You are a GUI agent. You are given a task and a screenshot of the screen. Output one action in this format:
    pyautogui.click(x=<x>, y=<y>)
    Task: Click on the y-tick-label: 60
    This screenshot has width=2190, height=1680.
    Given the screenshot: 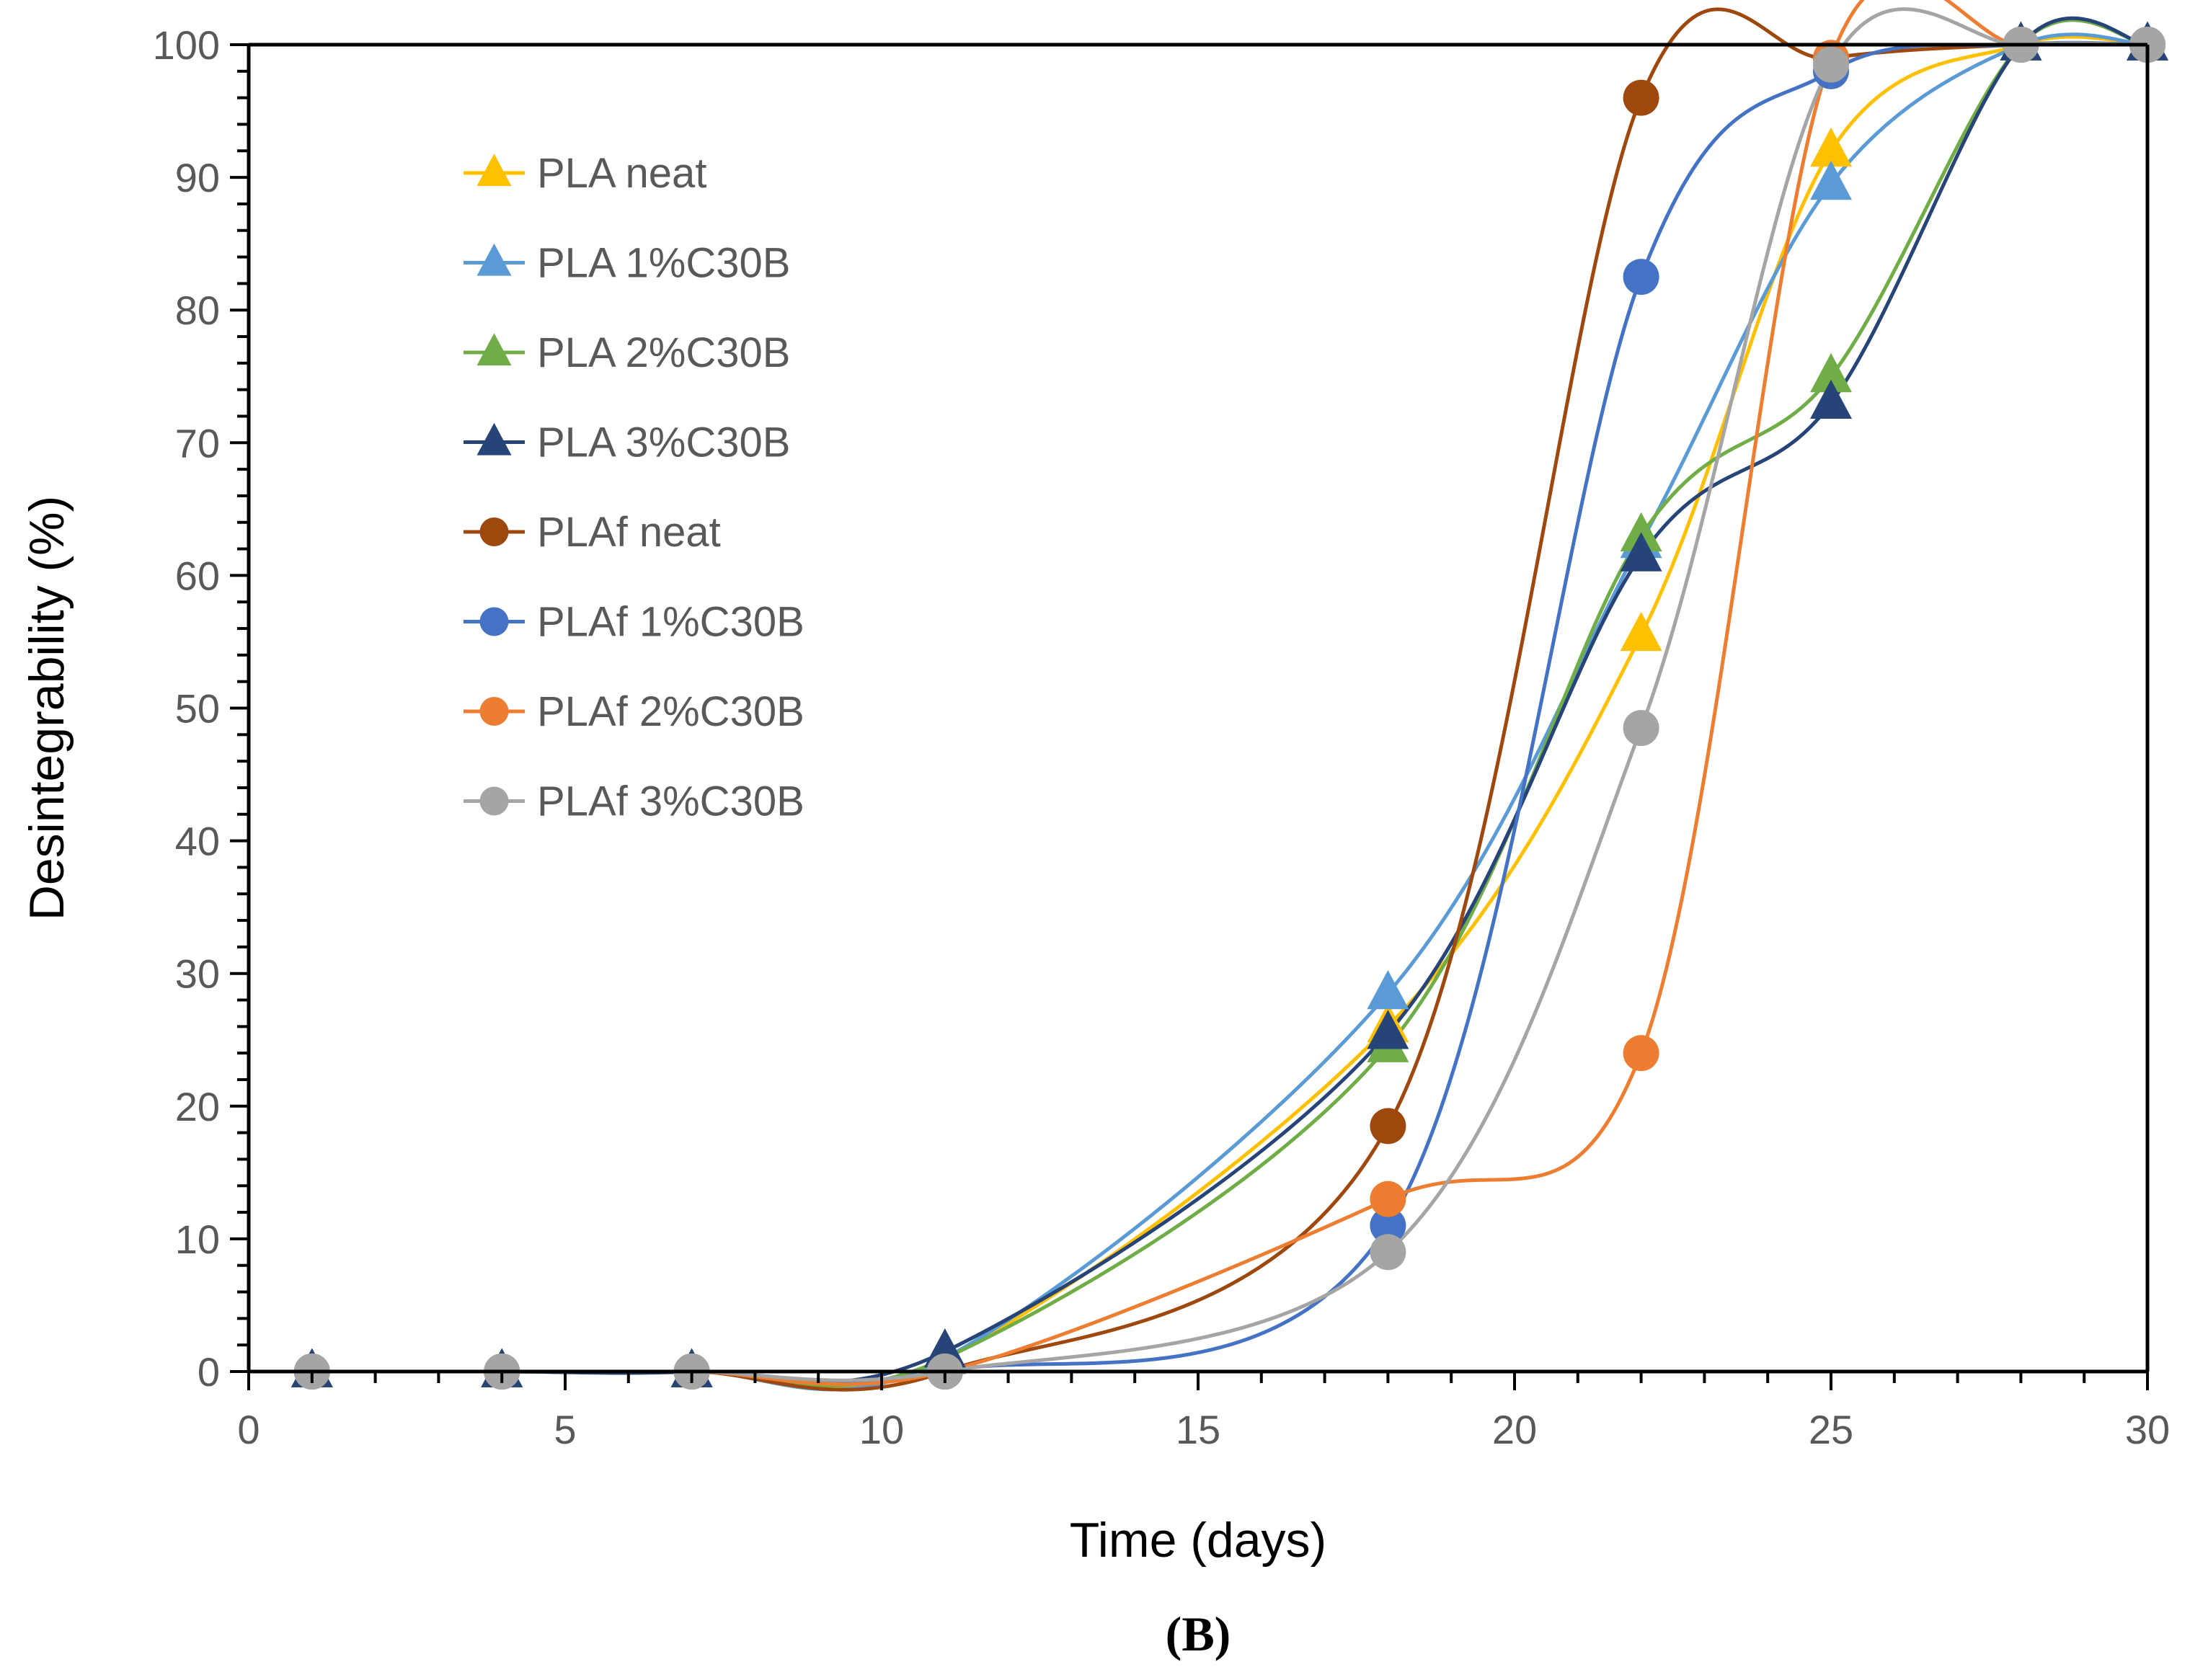 What is the action you would take?
    pyautogui.click(x=197, y=575)
    